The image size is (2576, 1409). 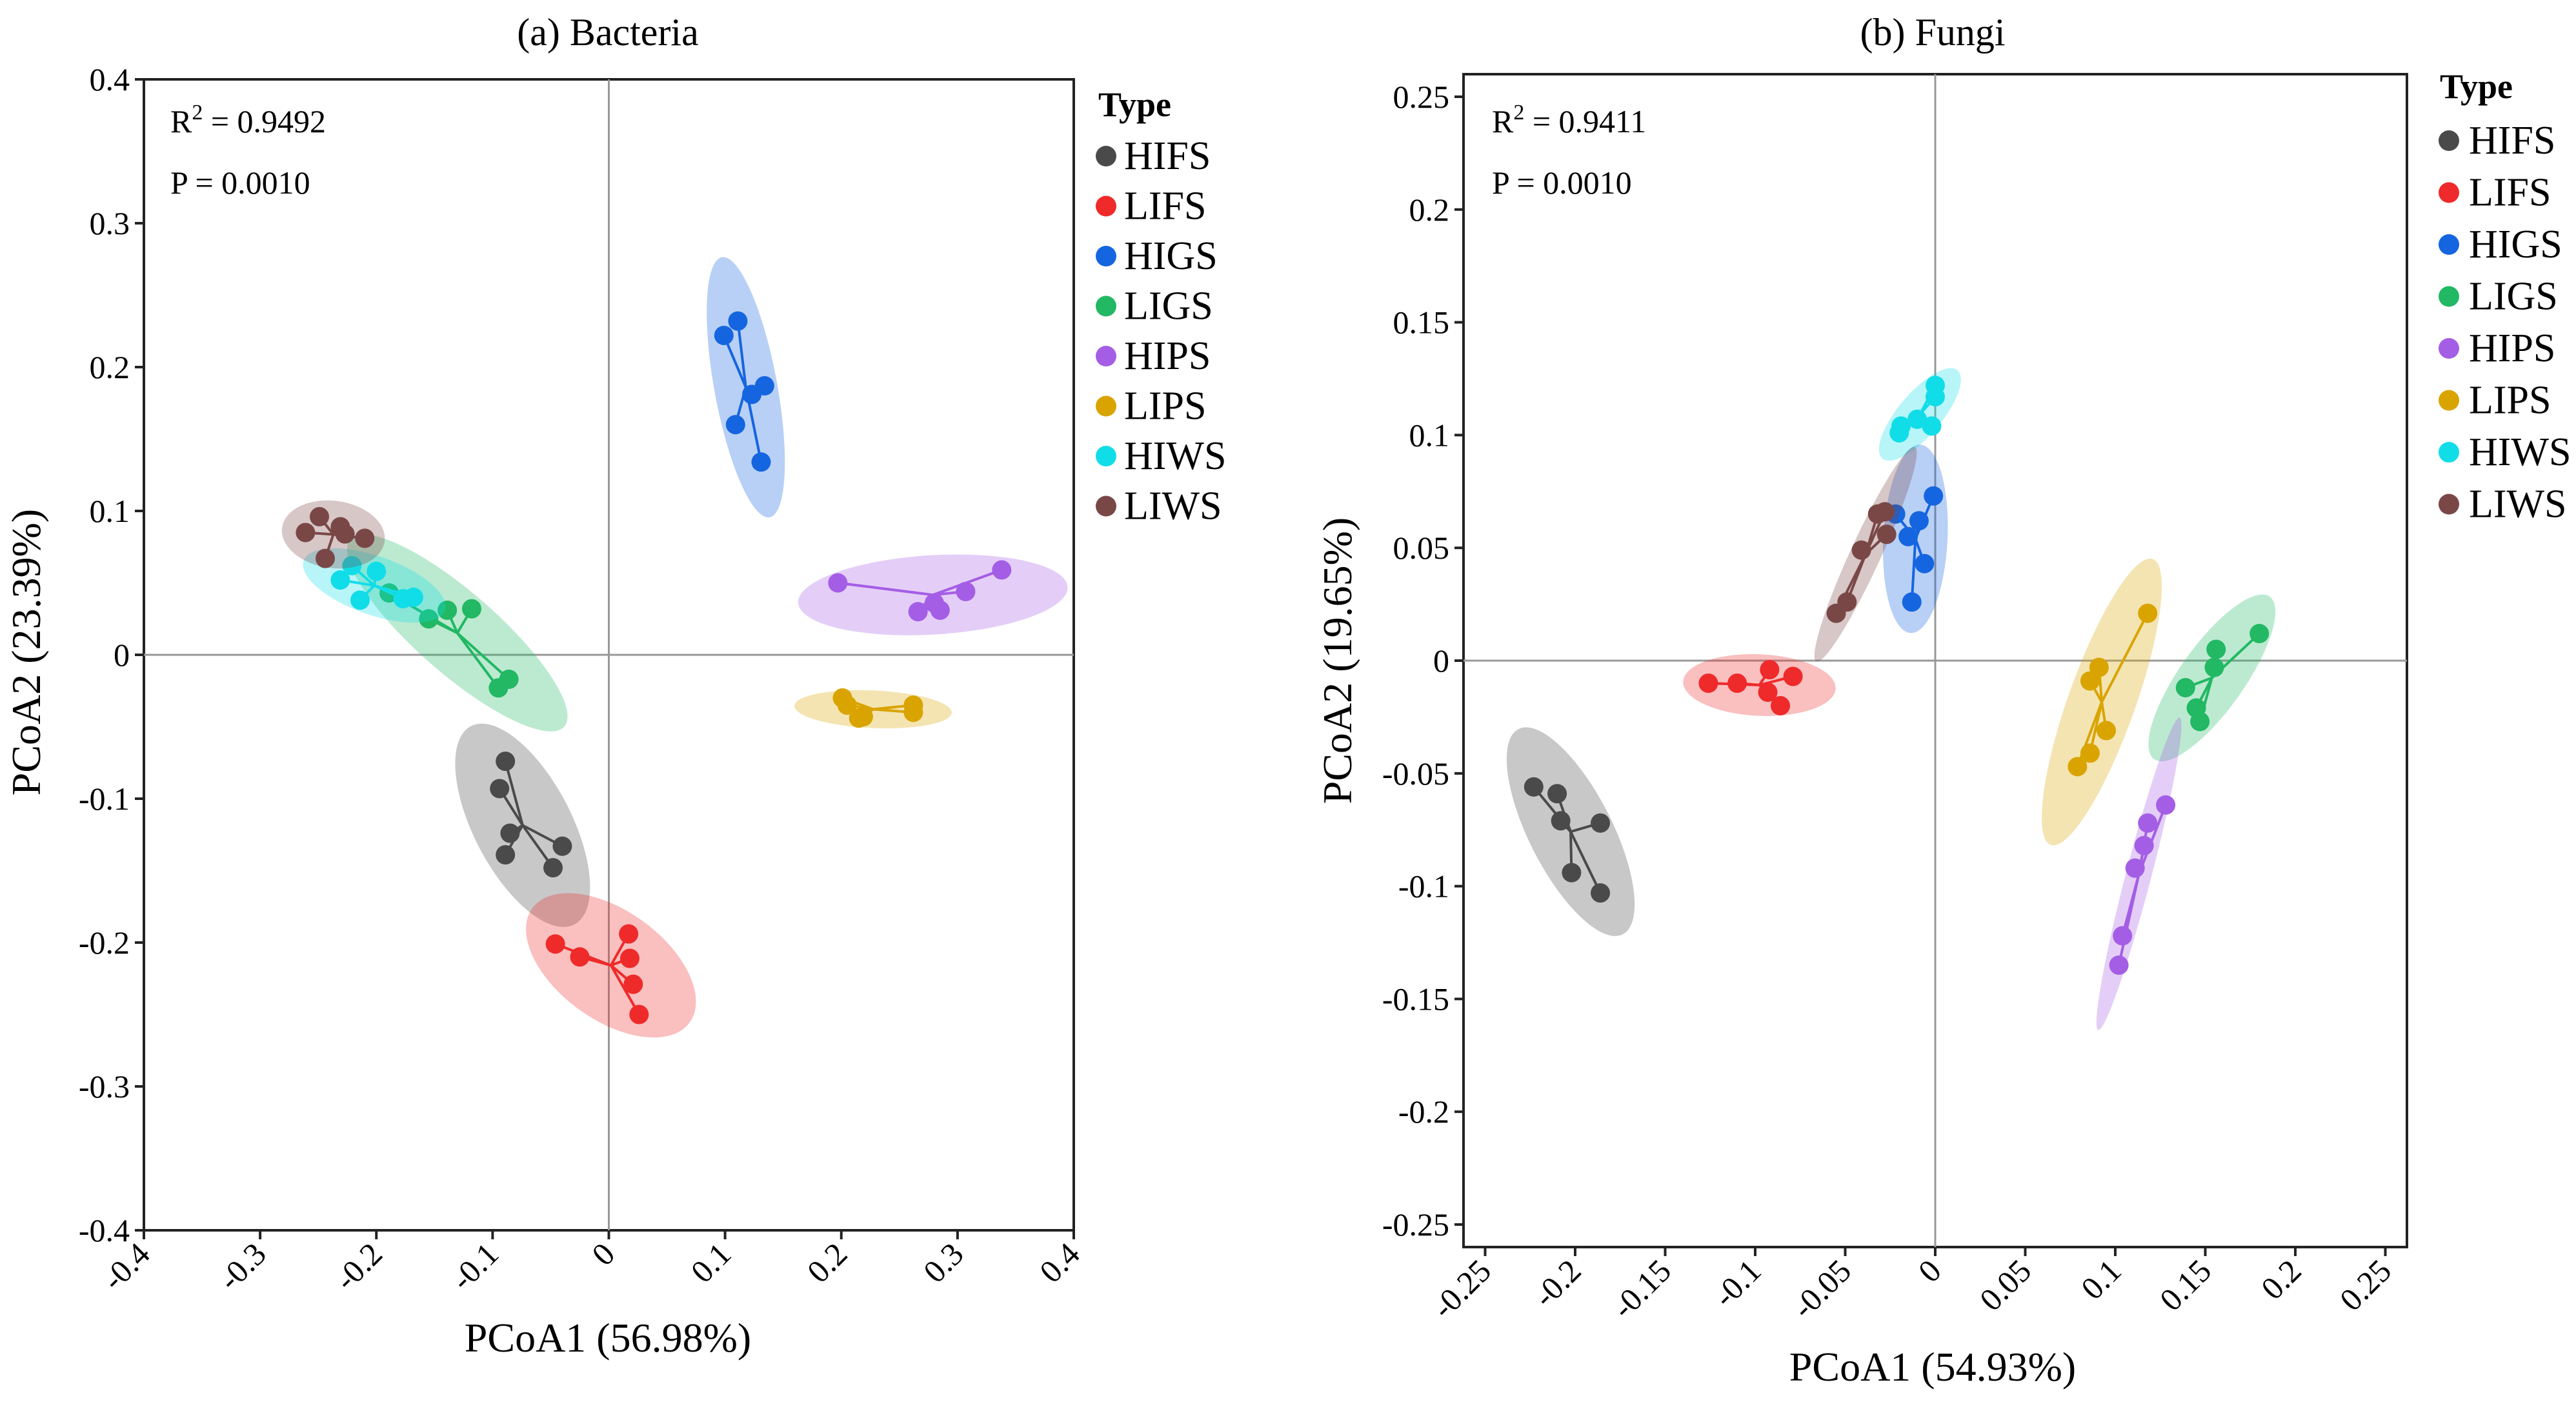 What do you see at coordinates (264, 121) in the screenshot?
I see `r-squared-value: = 0.9492` at bounding box center [264, 121].